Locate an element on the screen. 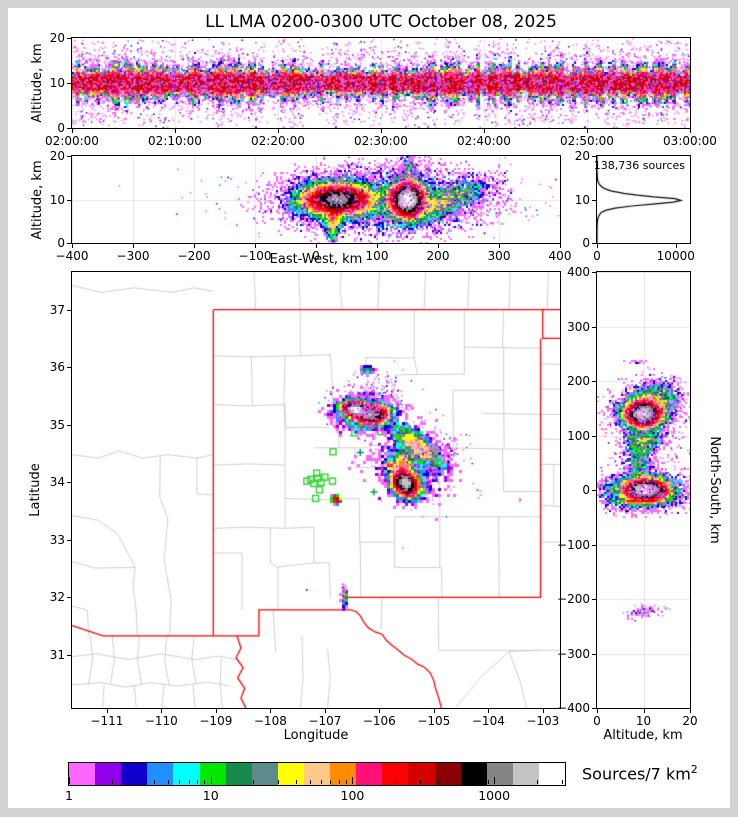 The image size is (738, 817). axis-tick-label: −103 is located at coordinates (543, 721).